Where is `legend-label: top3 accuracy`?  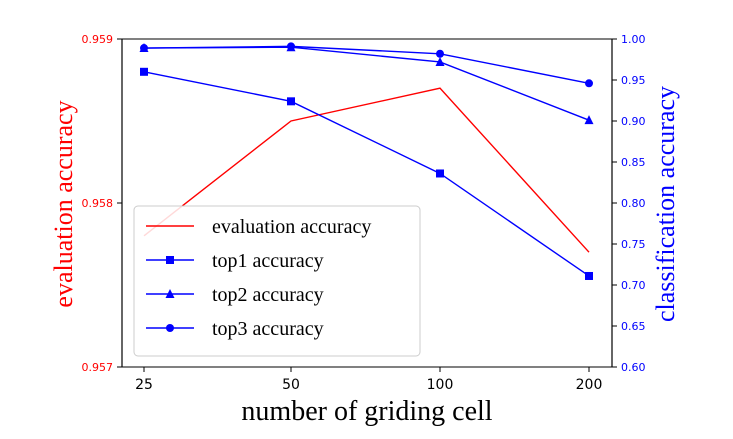
legend-label: top3 accuracy is located at coordinates (268, 329).